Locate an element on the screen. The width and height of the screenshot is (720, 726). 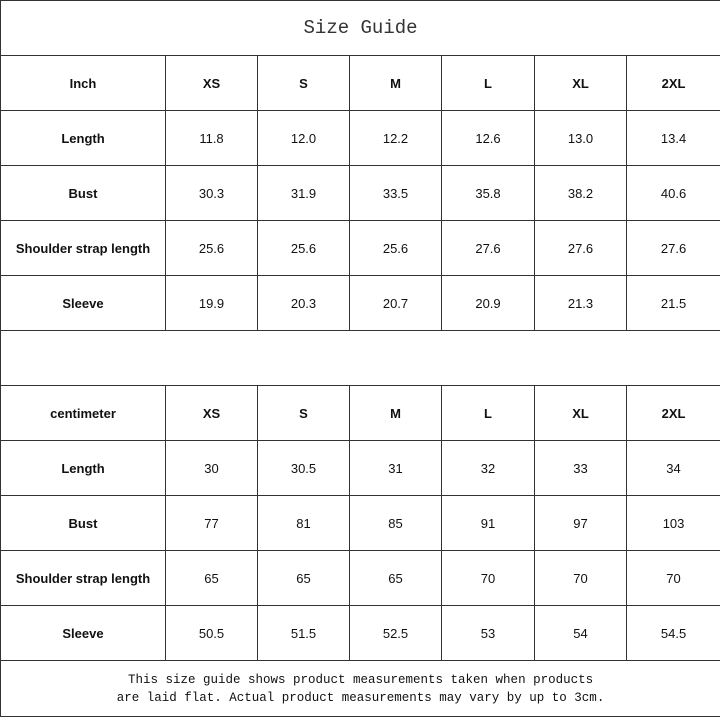
unit-label: Inch is located at coordinates (83, 83).